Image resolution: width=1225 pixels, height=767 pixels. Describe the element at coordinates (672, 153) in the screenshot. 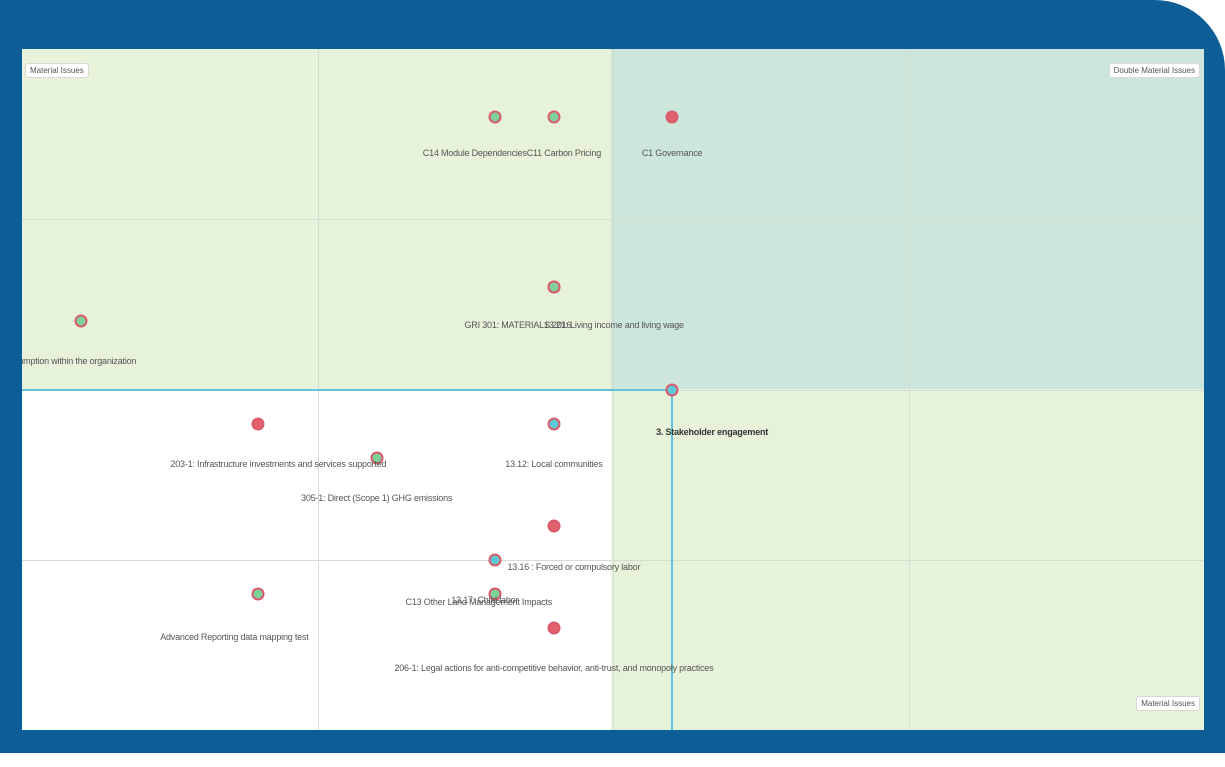

I see `point-label: C1 Governance` at that location.